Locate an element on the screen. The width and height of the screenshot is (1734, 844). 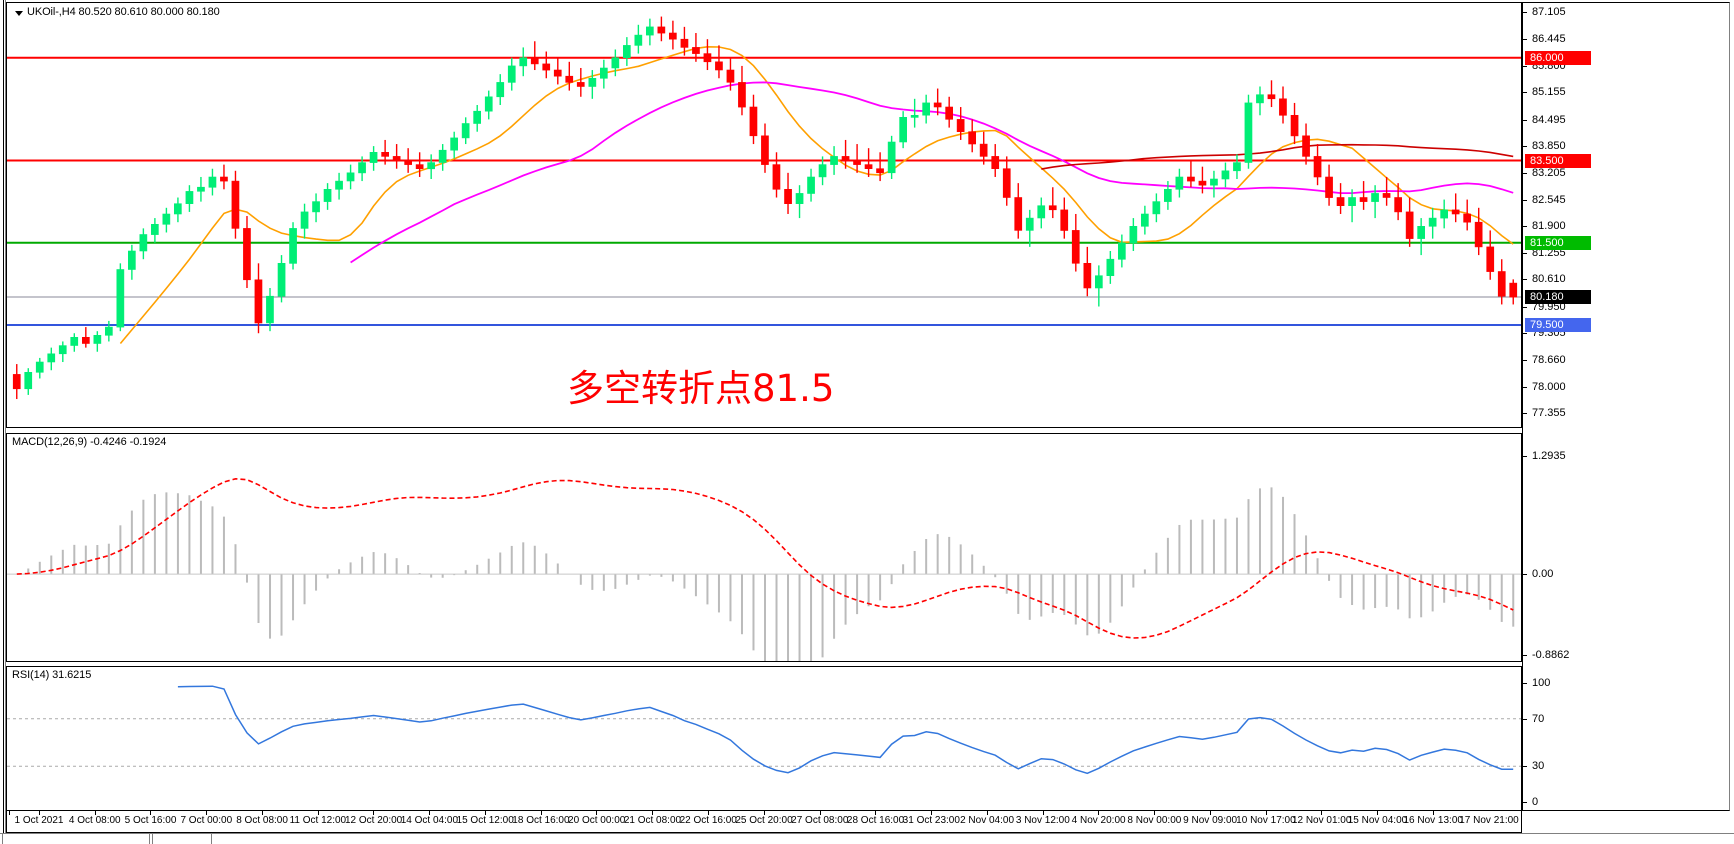
time-label-13: 25 Oct 20:00 is located at coordinates (764, 820).